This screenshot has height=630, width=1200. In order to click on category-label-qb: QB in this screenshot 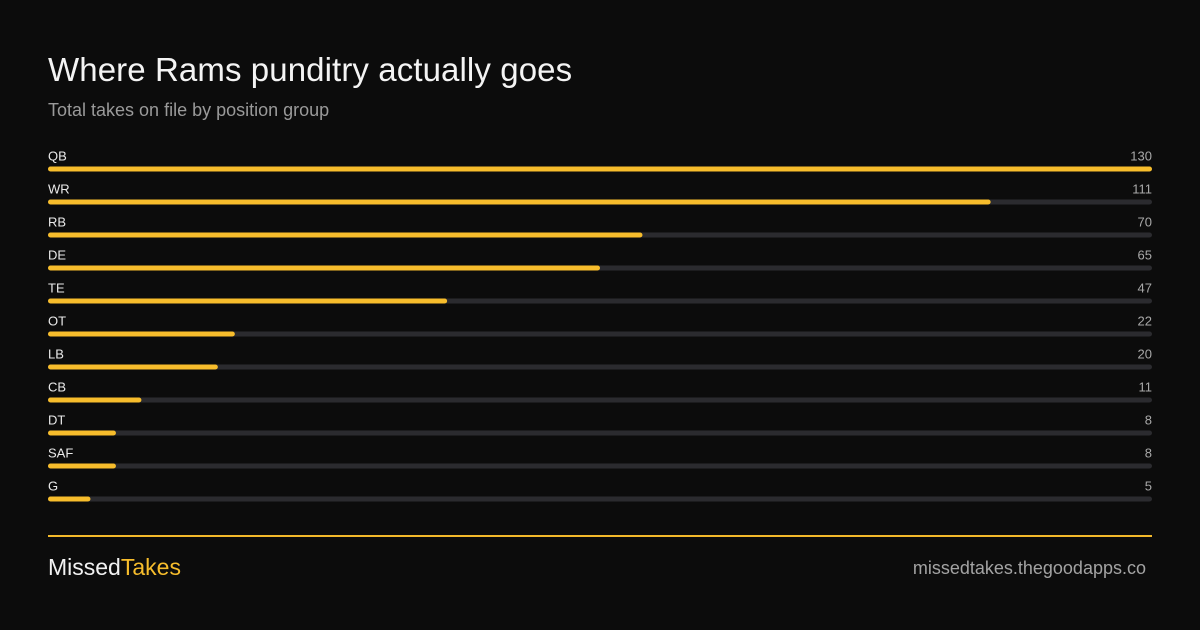, I will do `click(57, 155)`.